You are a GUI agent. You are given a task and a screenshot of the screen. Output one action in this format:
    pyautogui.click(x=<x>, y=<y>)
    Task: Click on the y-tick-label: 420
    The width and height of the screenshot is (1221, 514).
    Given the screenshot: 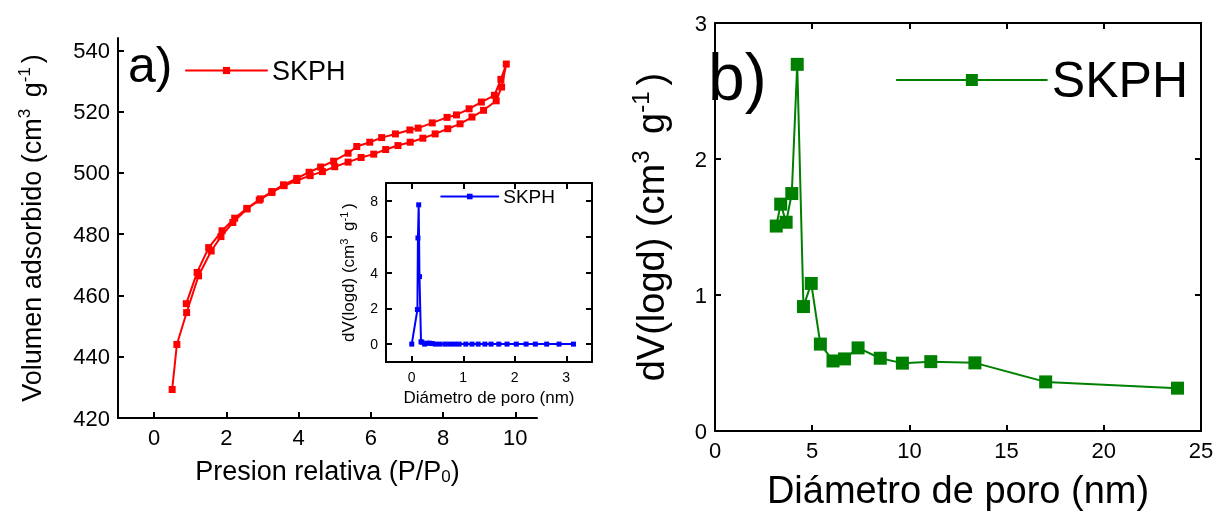 What is the action you would take?
    pyautogui.click(x=91, y=418)
    